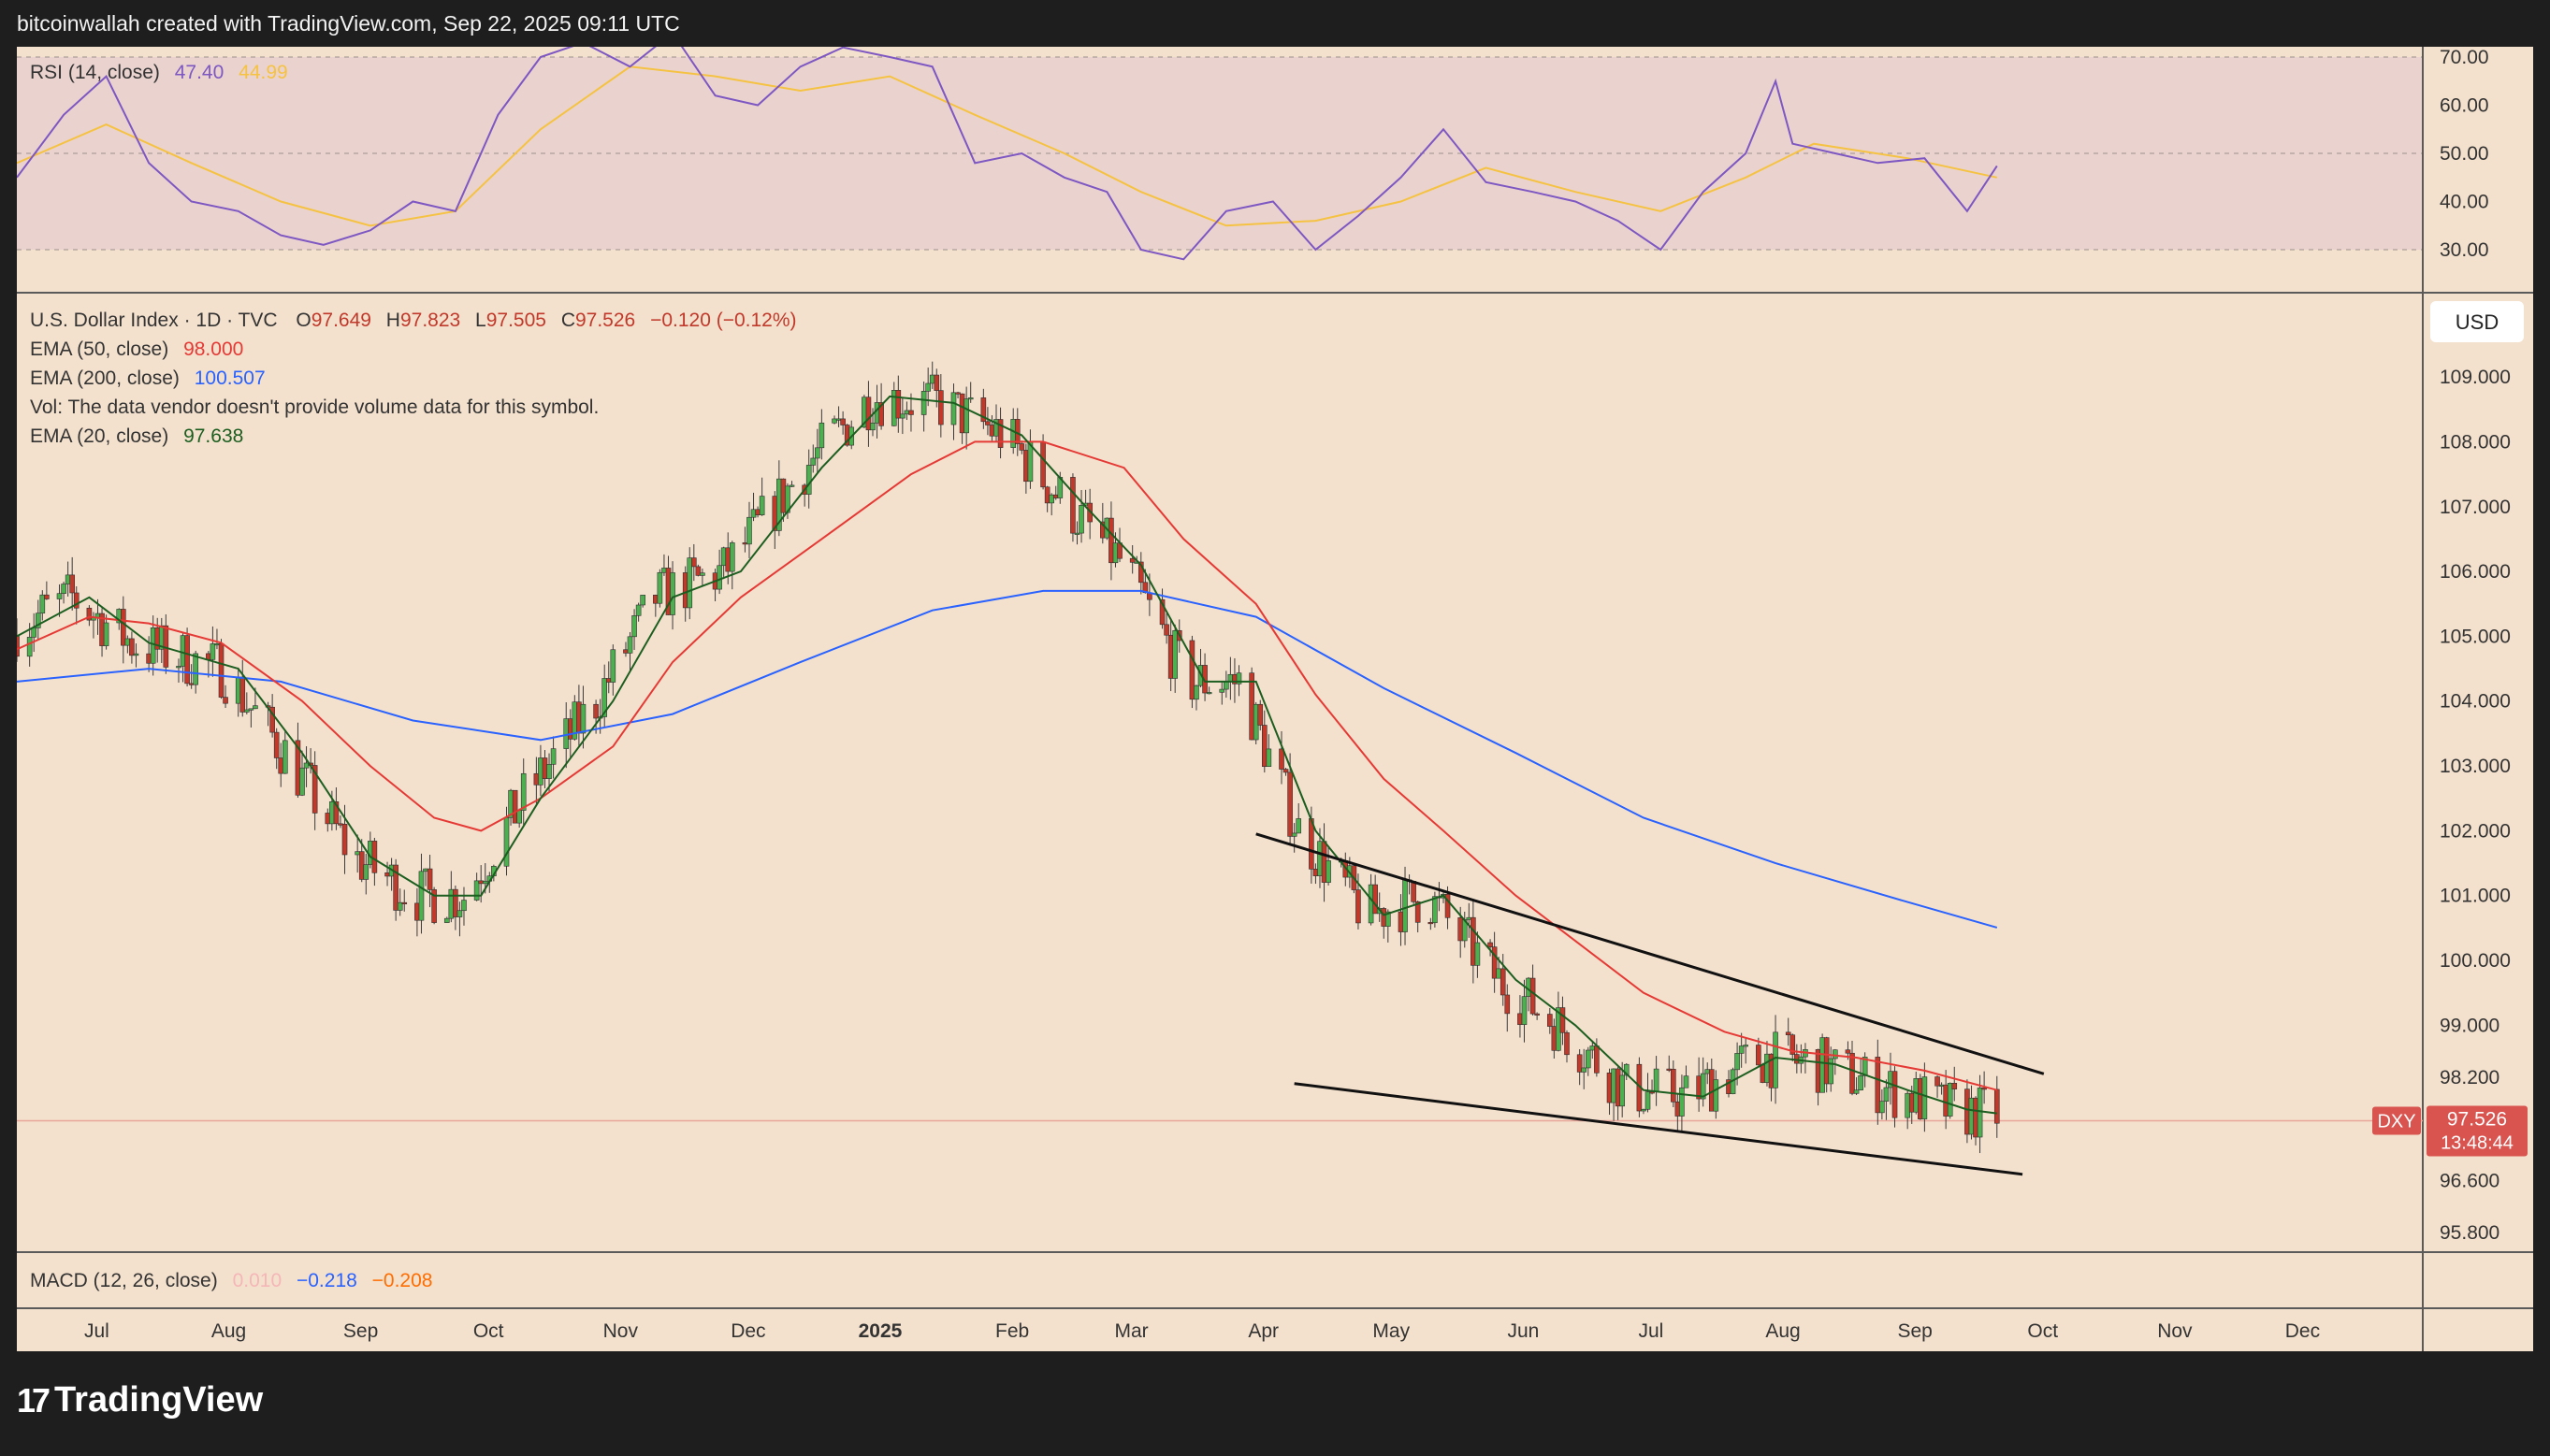  What do you see at coordinates (1131, 1331) in the screenshot?
I see `time-axis-tick: Mar` at bounding box center [1131, 1331].